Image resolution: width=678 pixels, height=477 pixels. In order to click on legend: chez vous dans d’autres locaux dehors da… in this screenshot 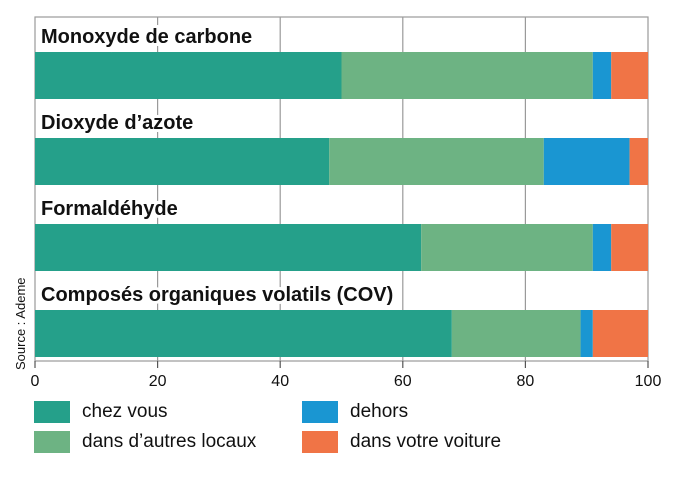, I will do `click(344, 430)`.